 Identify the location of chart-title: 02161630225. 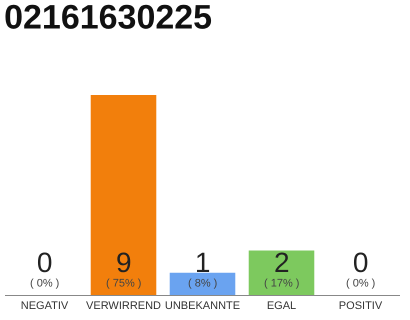
(108, 18).